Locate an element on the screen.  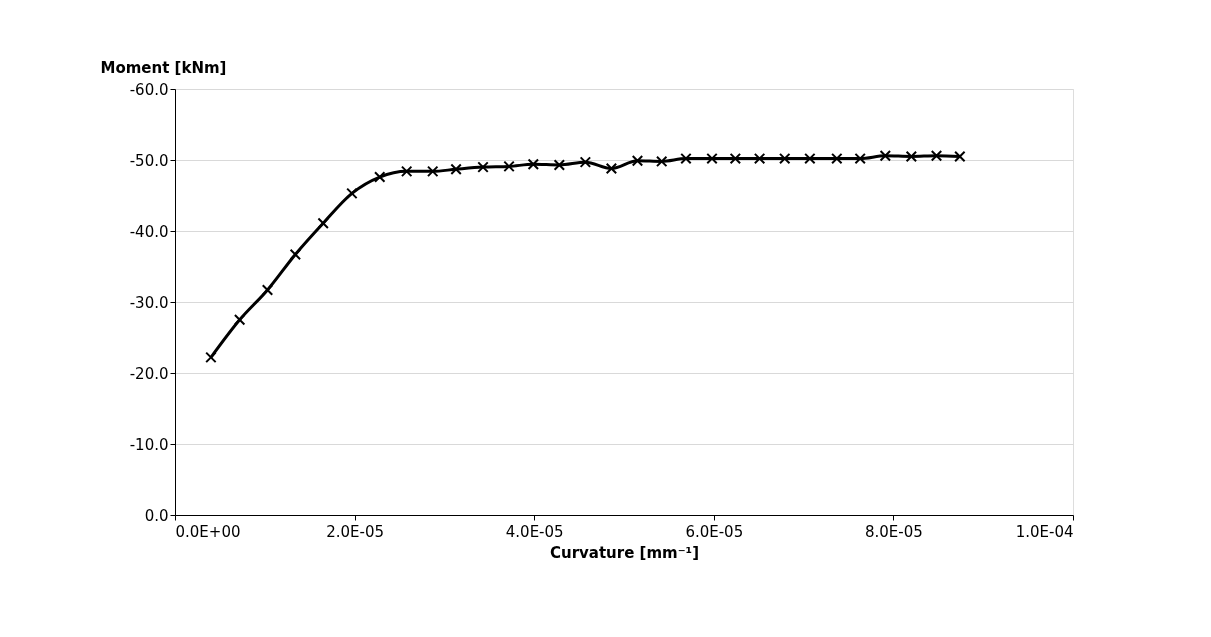
y-tick-label: -20.0 is located at coordinates (149, 373).